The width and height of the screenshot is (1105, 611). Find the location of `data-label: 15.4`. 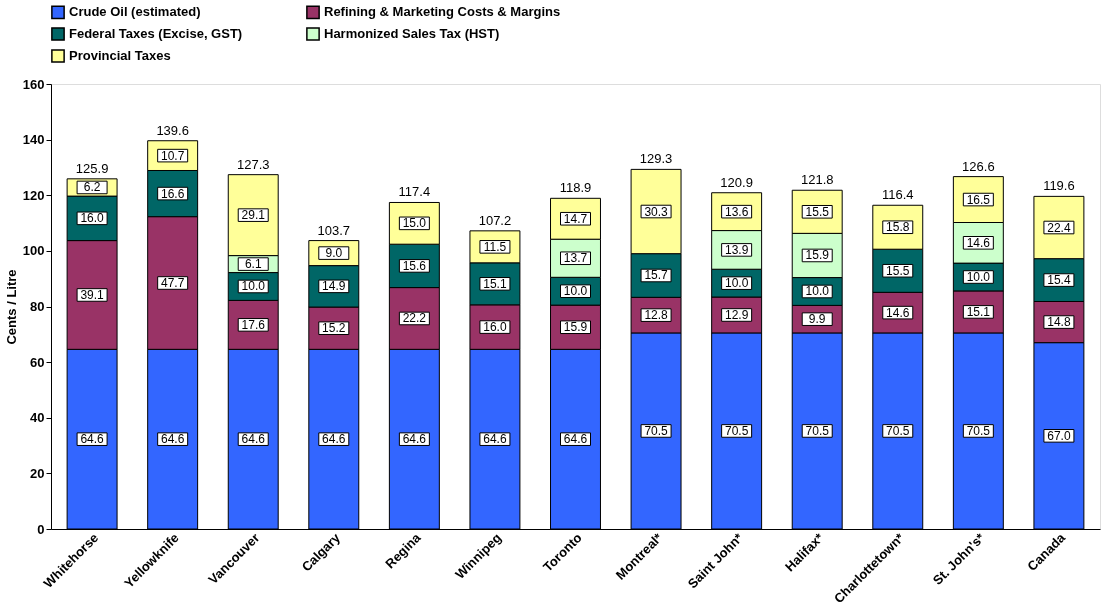

data-label: 15.4 is located at coordinates (1059, 280).